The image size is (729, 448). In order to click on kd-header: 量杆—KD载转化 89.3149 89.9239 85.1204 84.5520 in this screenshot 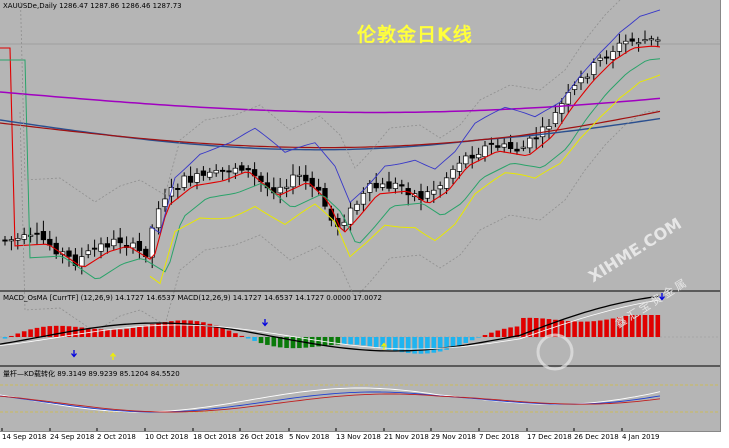, I will do `click(91, 374)`.